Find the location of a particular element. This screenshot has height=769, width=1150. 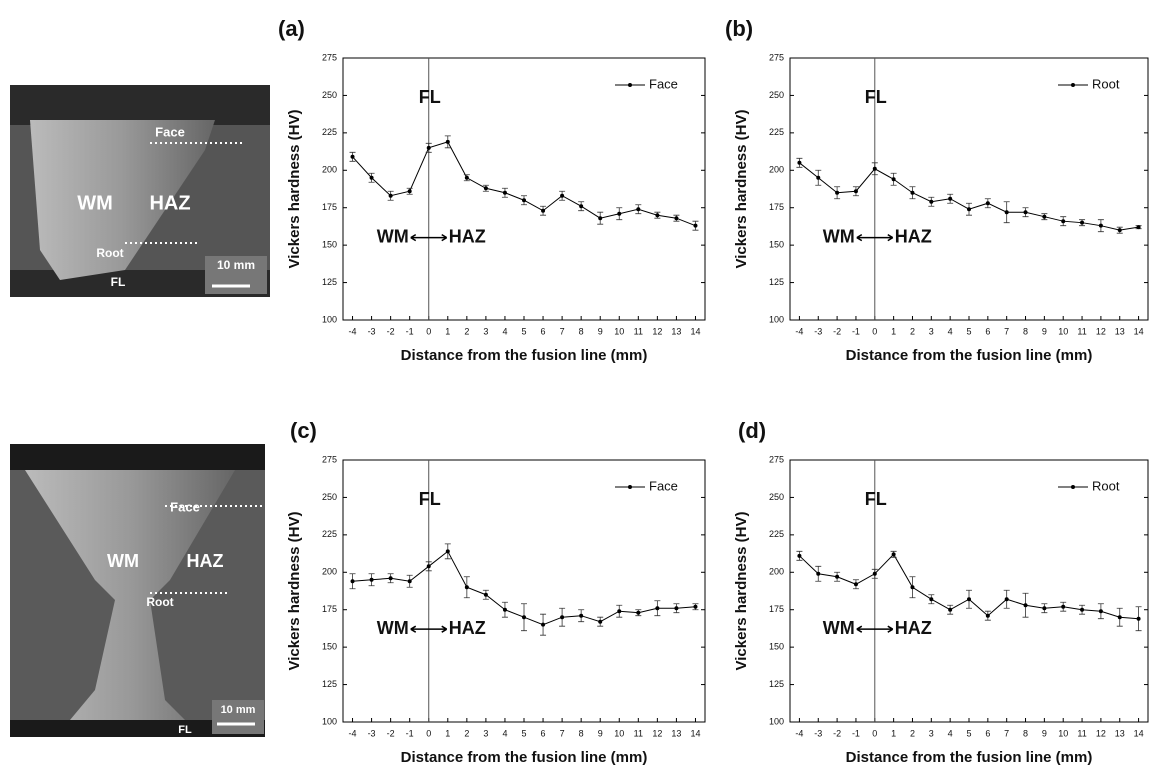

micrograph-label: HAZ is located at coordinates (205, 561).